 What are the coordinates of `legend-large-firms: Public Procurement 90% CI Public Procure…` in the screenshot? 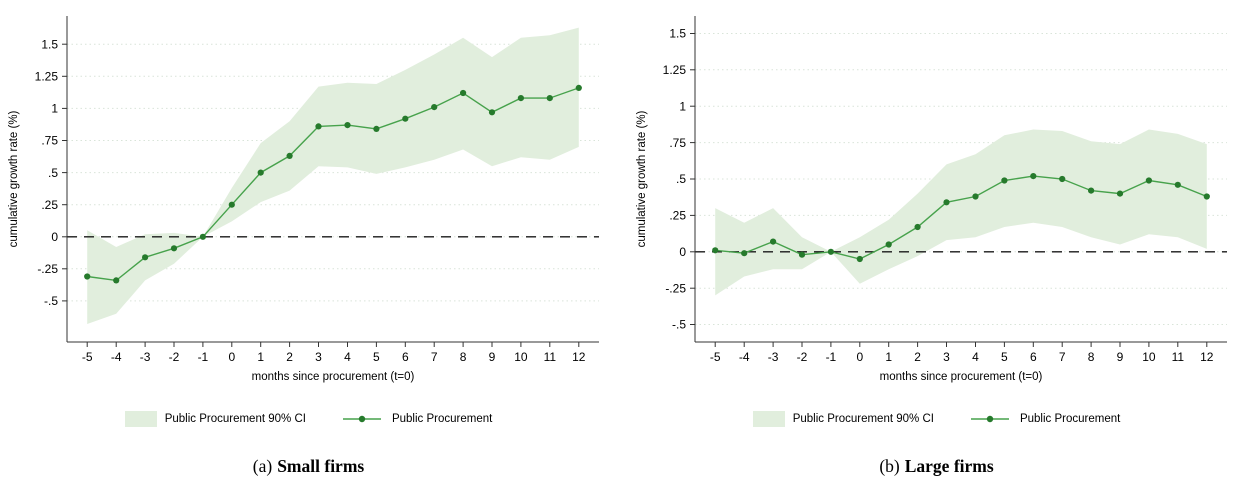 It's located at (936, 419).